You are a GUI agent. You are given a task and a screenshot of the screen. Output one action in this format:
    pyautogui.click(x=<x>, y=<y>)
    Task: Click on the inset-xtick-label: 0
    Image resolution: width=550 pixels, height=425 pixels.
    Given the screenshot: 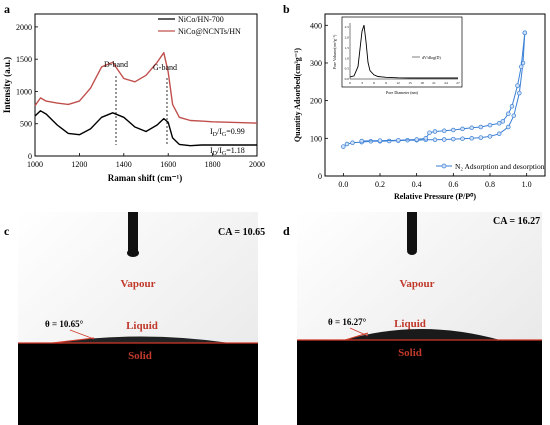 What is the action you would take?
    pyautogui.click(x=350, y=83)
    